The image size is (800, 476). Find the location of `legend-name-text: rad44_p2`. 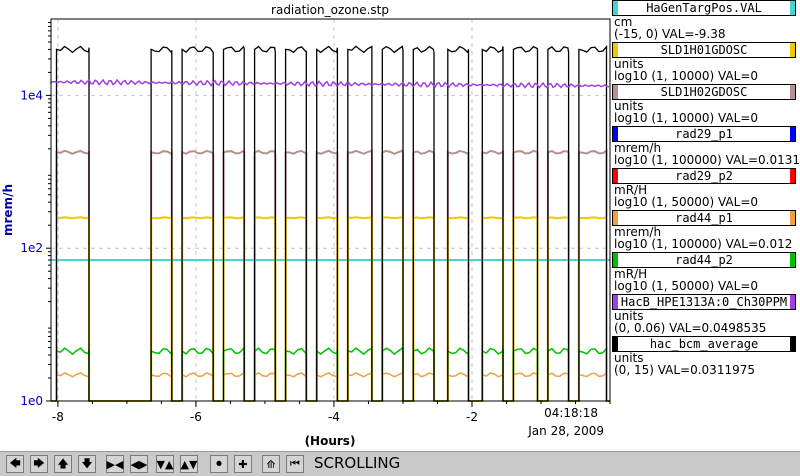

legend-name-text: rad44_p2 is located at coordinates (704, 260).